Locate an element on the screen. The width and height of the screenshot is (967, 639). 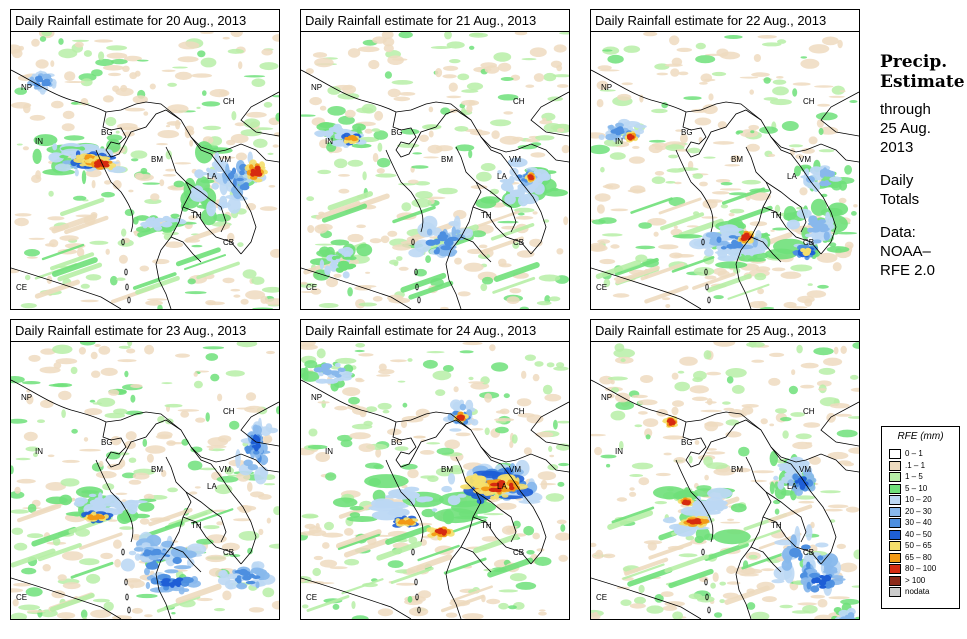
country-label-bm: BM is located at coordinates (157, 159).